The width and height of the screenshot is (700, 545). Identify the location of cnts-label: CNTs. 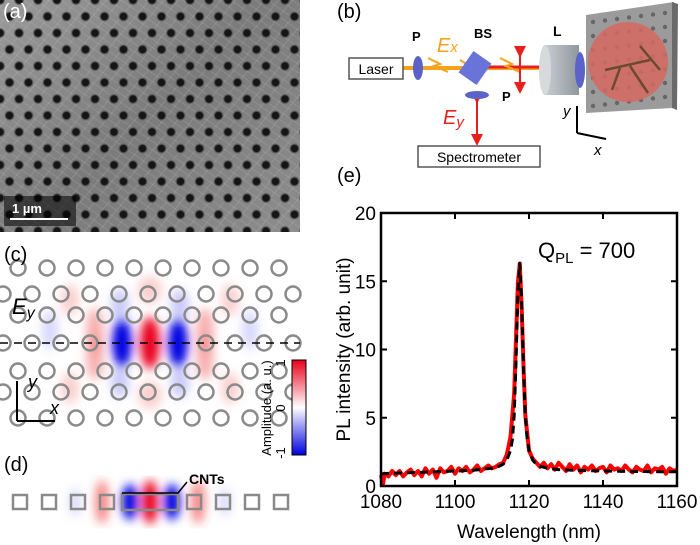
(207, 479).